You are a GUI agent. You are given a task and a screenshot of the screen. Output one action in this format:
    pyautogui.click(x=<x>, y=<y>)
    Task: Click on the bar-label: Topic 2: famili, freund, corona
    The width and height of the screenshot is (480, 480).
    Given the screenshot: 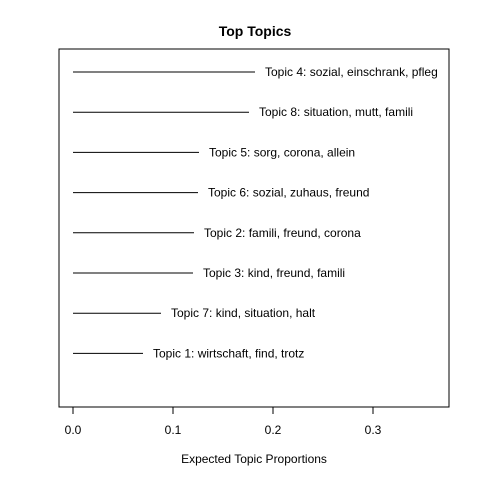 What is the action you would take?
    pyautogui.click(x=282, y=233)
    